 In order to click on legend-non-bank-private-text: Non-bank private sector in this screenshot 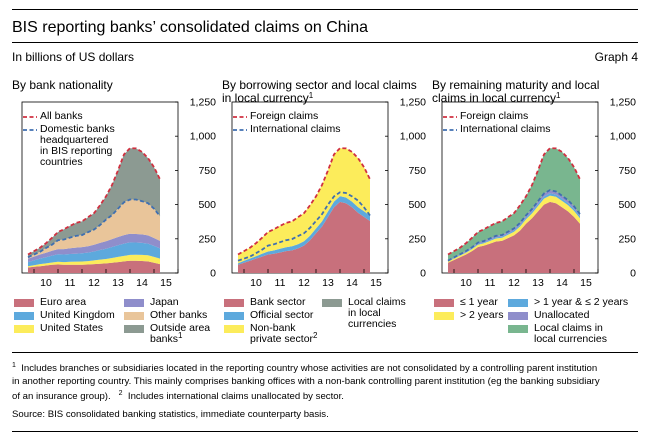, I will do `click(282, 333)`.